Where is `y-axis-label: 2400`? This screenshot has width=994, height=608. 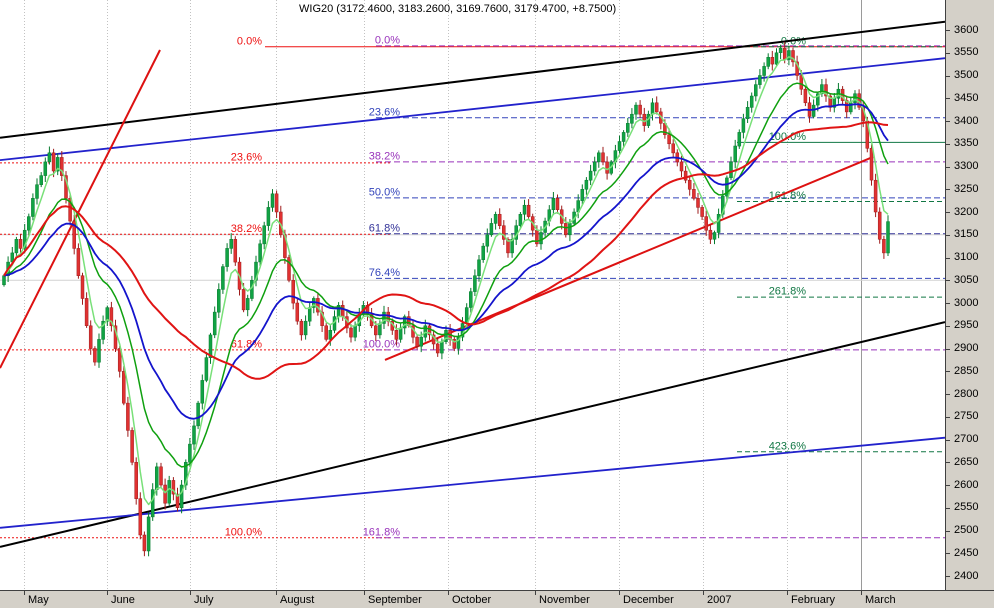 y-axis-label: 2400 is located at coordinates (966, 575).